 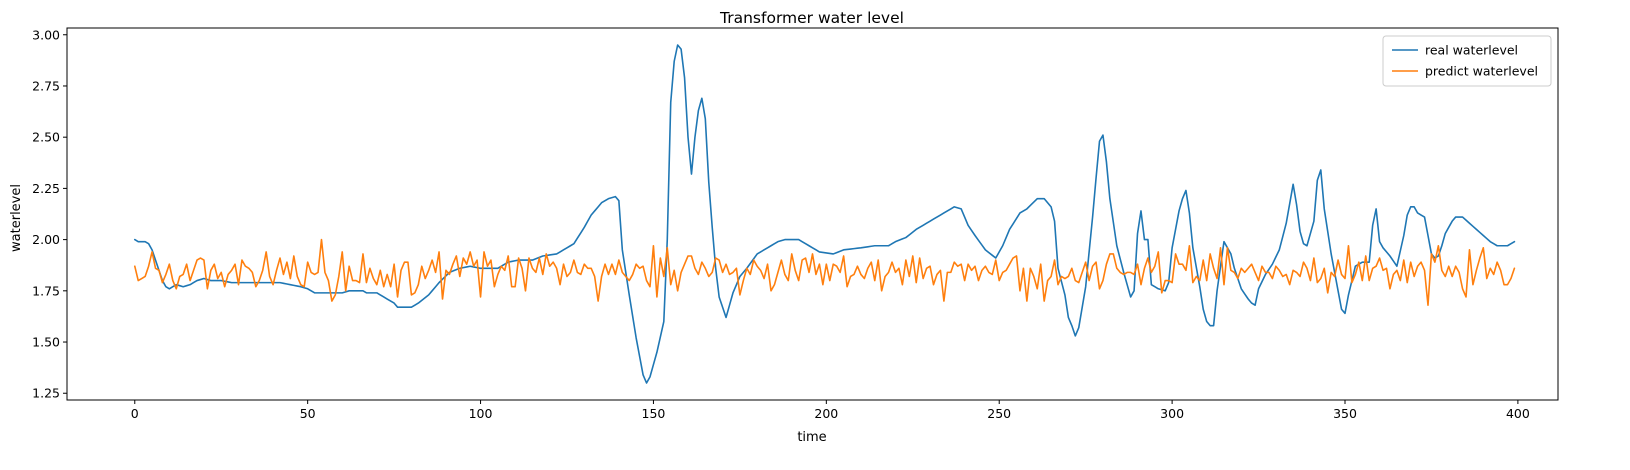 I want to click on x-tick-label: 150, so click(x=654, y=413).